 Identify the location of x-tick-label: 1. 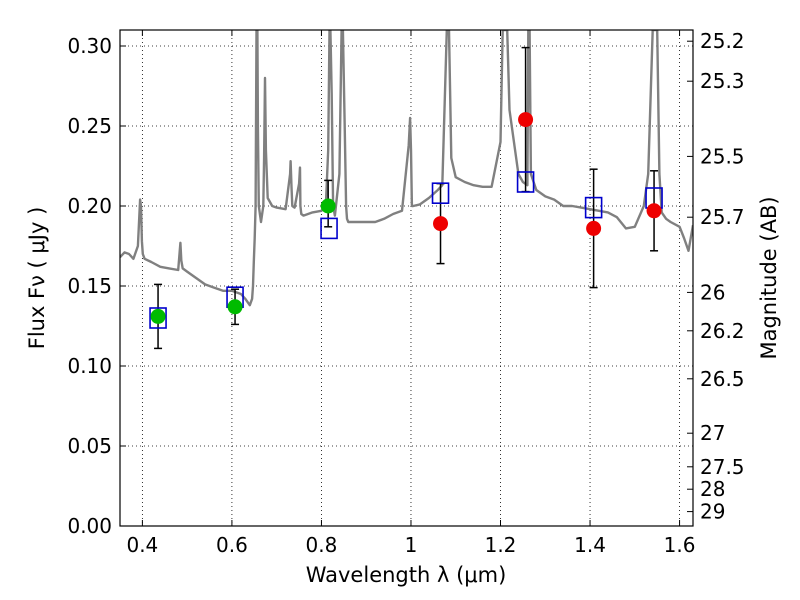
(411, 545).